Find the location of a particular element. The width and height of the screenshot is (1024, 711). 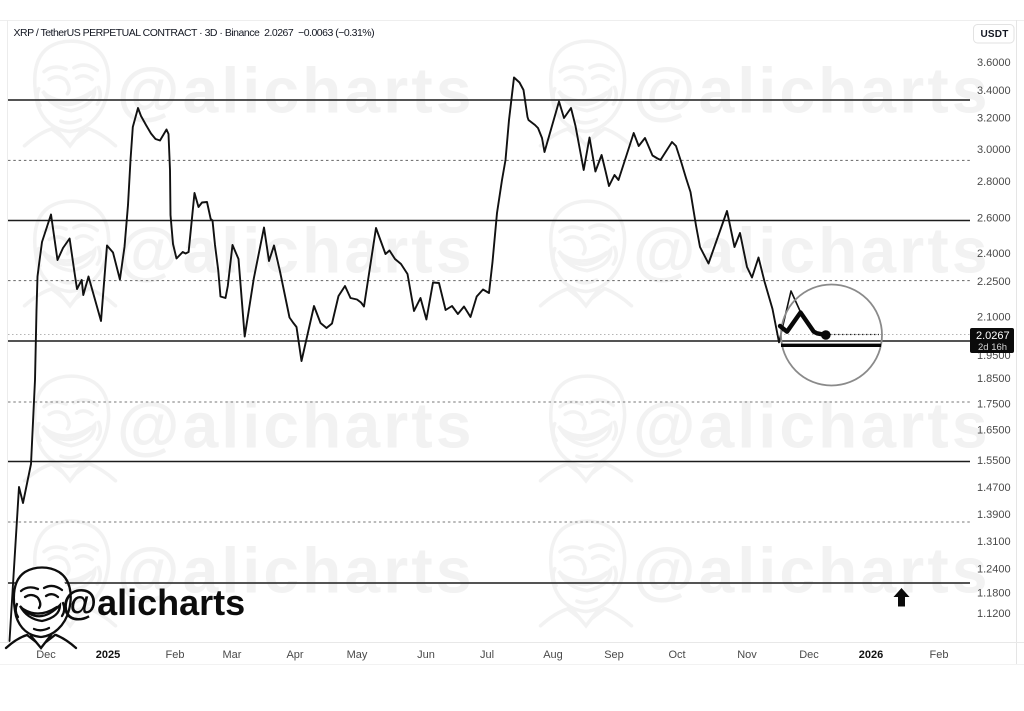

svg-text: 3.6000 is located at coordinates (994, 63).